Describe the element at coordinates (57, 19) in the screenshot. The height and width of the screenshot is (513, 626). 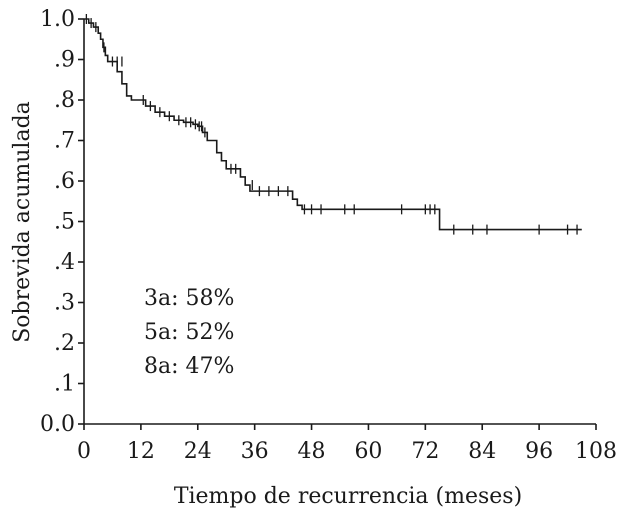
I see `y-tick-label: 1.0` at that location.